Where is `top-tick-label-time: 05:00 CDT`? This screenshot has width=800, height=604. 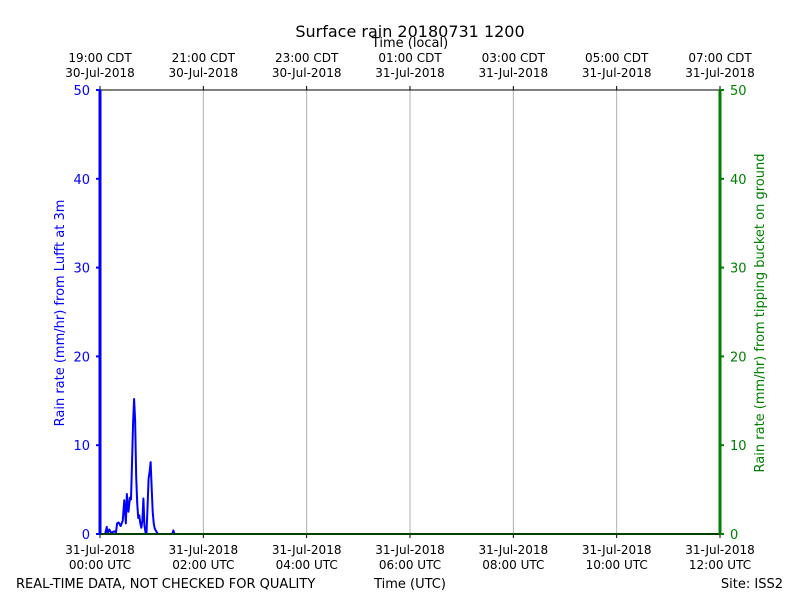
top-tick-label-time: 05:00 CDT is located at coordinates (617, 58).